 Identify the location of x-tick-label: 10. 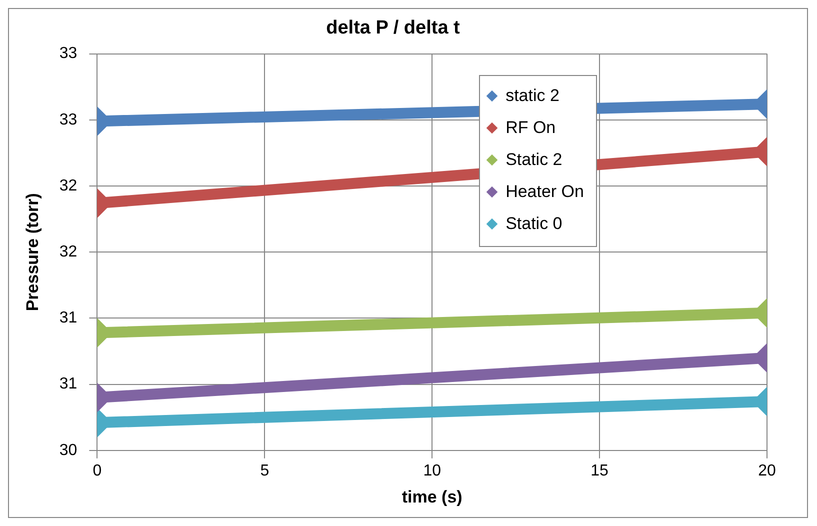
(432, 471).